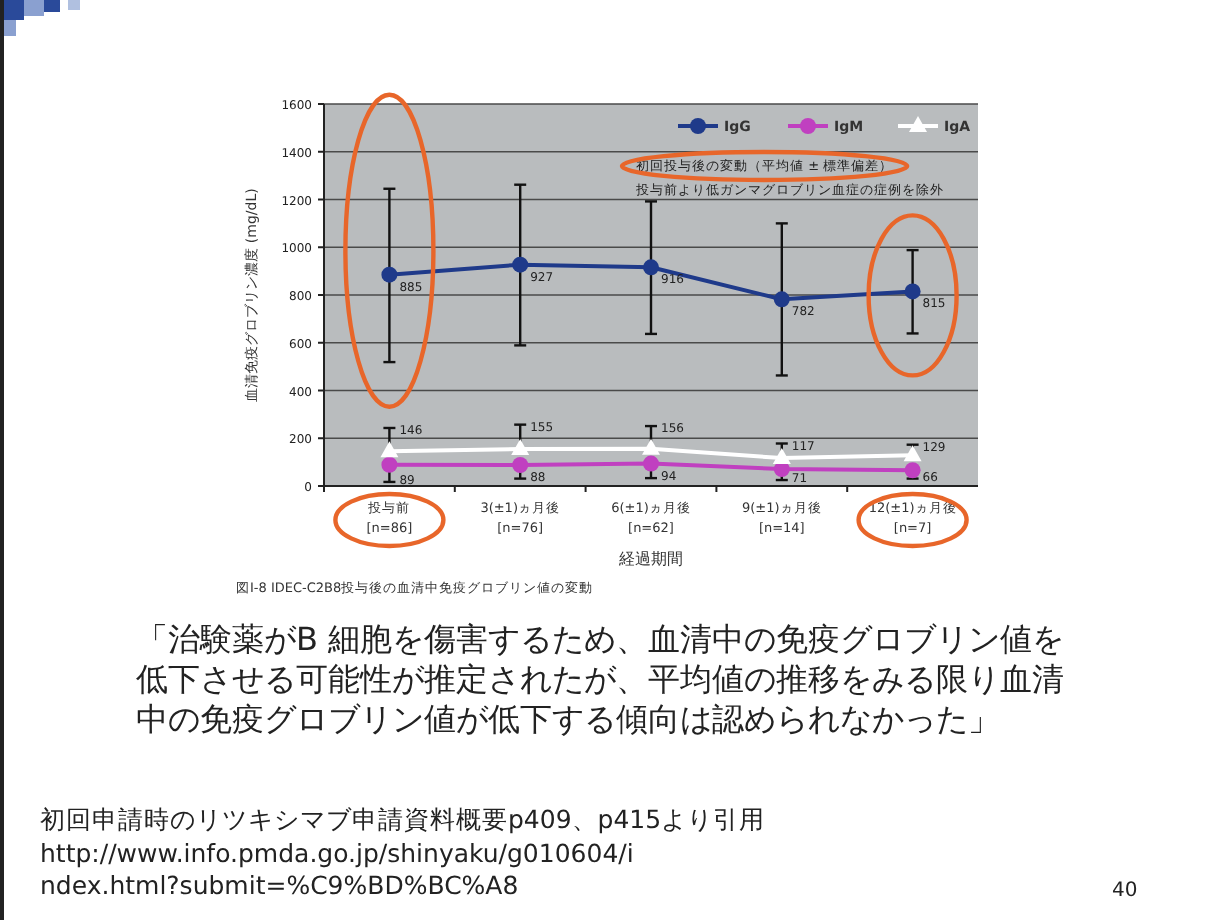  I want to click on text: http://www.info.pmda.go.jp/shinyaku/g010604/index.html?submit=%C9%BD%BC%A8, so click(338, 870).